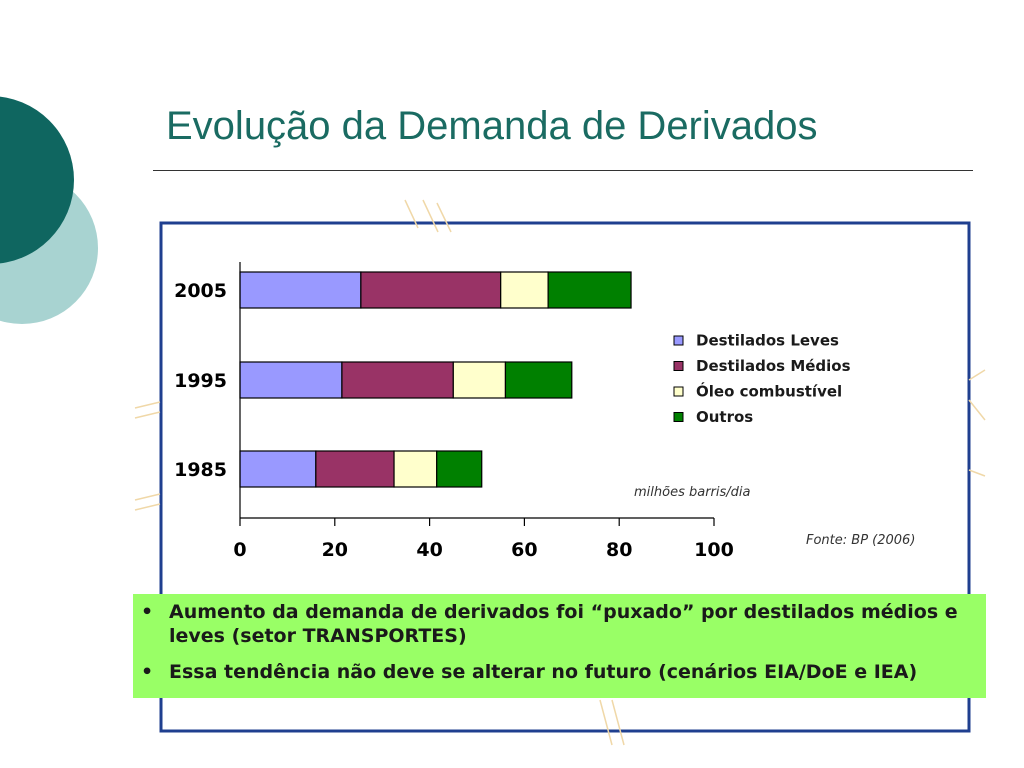 This screenshot has height=768, width=1024. What do you see at coordinates (524, 550) in the screenshot?
I see `x-tick-label: 60` at bounding box center [524, 550].